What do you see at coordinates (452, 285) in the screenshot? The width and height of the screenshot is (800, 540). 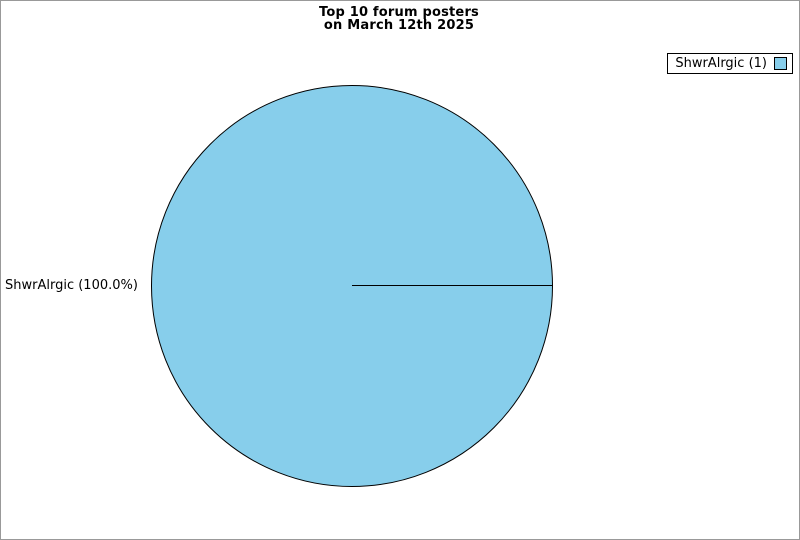 I see `pie-slice-boundary-line` at bounding box center [452, 285].